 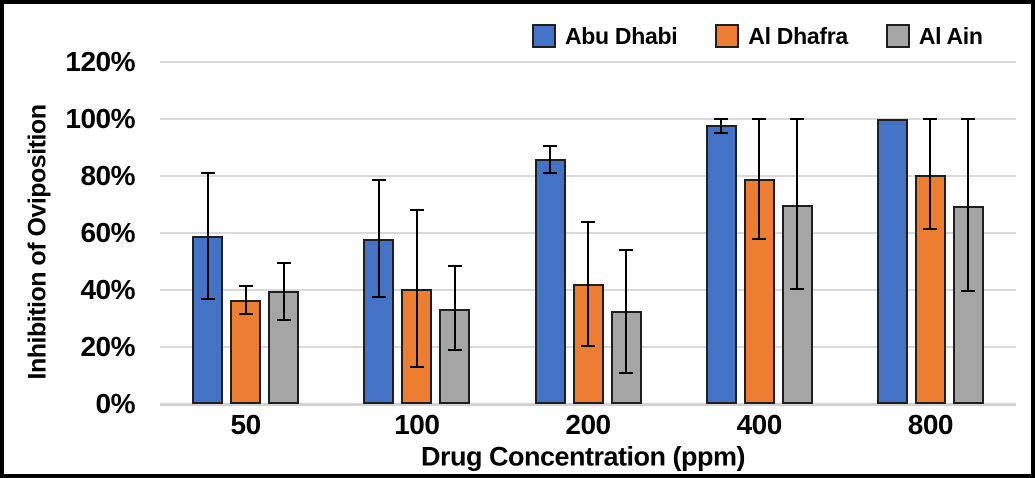 I want to click on y-tick-label: 120%, so click(x=100, y=61).